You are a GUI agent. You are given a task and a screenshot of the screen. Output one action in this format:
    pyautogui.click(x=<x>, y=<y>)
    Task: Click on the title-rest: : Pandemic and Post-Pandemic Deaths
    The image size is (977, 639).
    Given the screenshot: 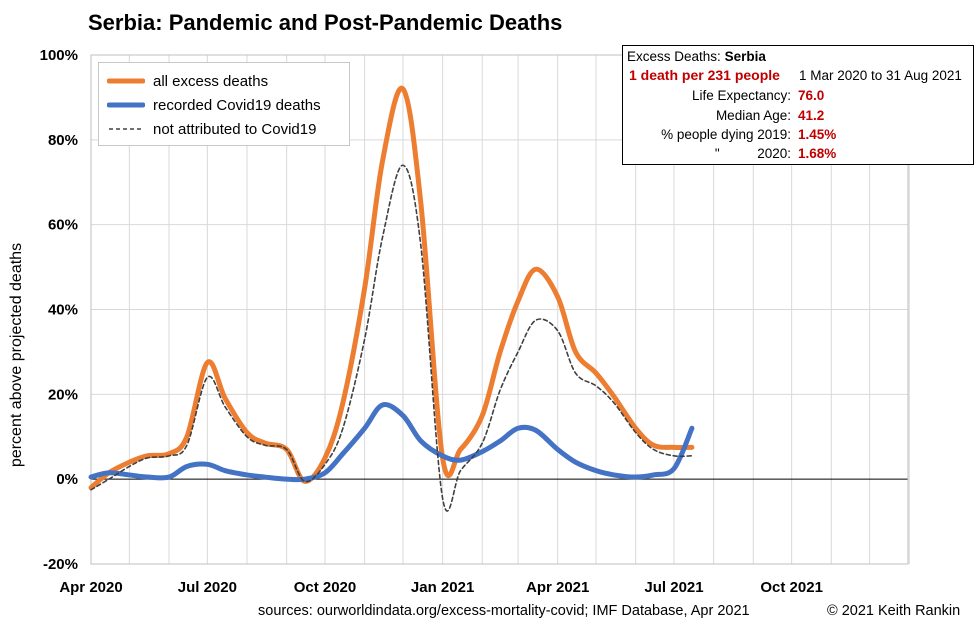 What is the action you would take?
    pyautogui.click(x=359, y=22)
    